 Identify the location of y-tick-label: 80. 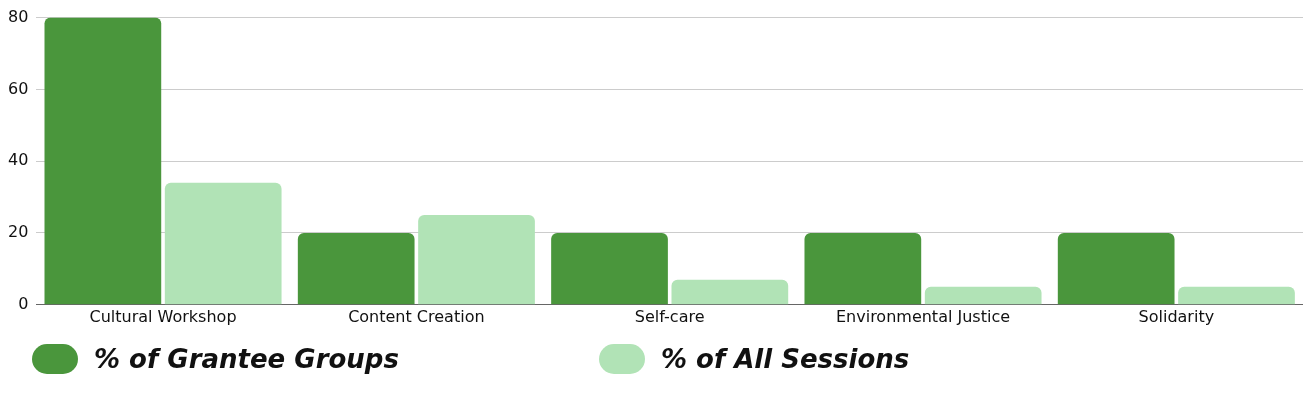
(18, 16).